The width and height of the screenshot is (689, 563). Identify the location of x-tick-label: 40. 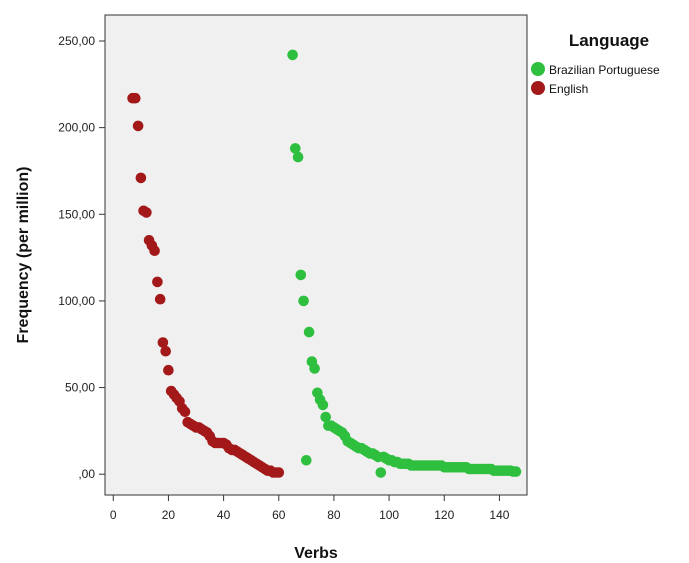
(224, 515).